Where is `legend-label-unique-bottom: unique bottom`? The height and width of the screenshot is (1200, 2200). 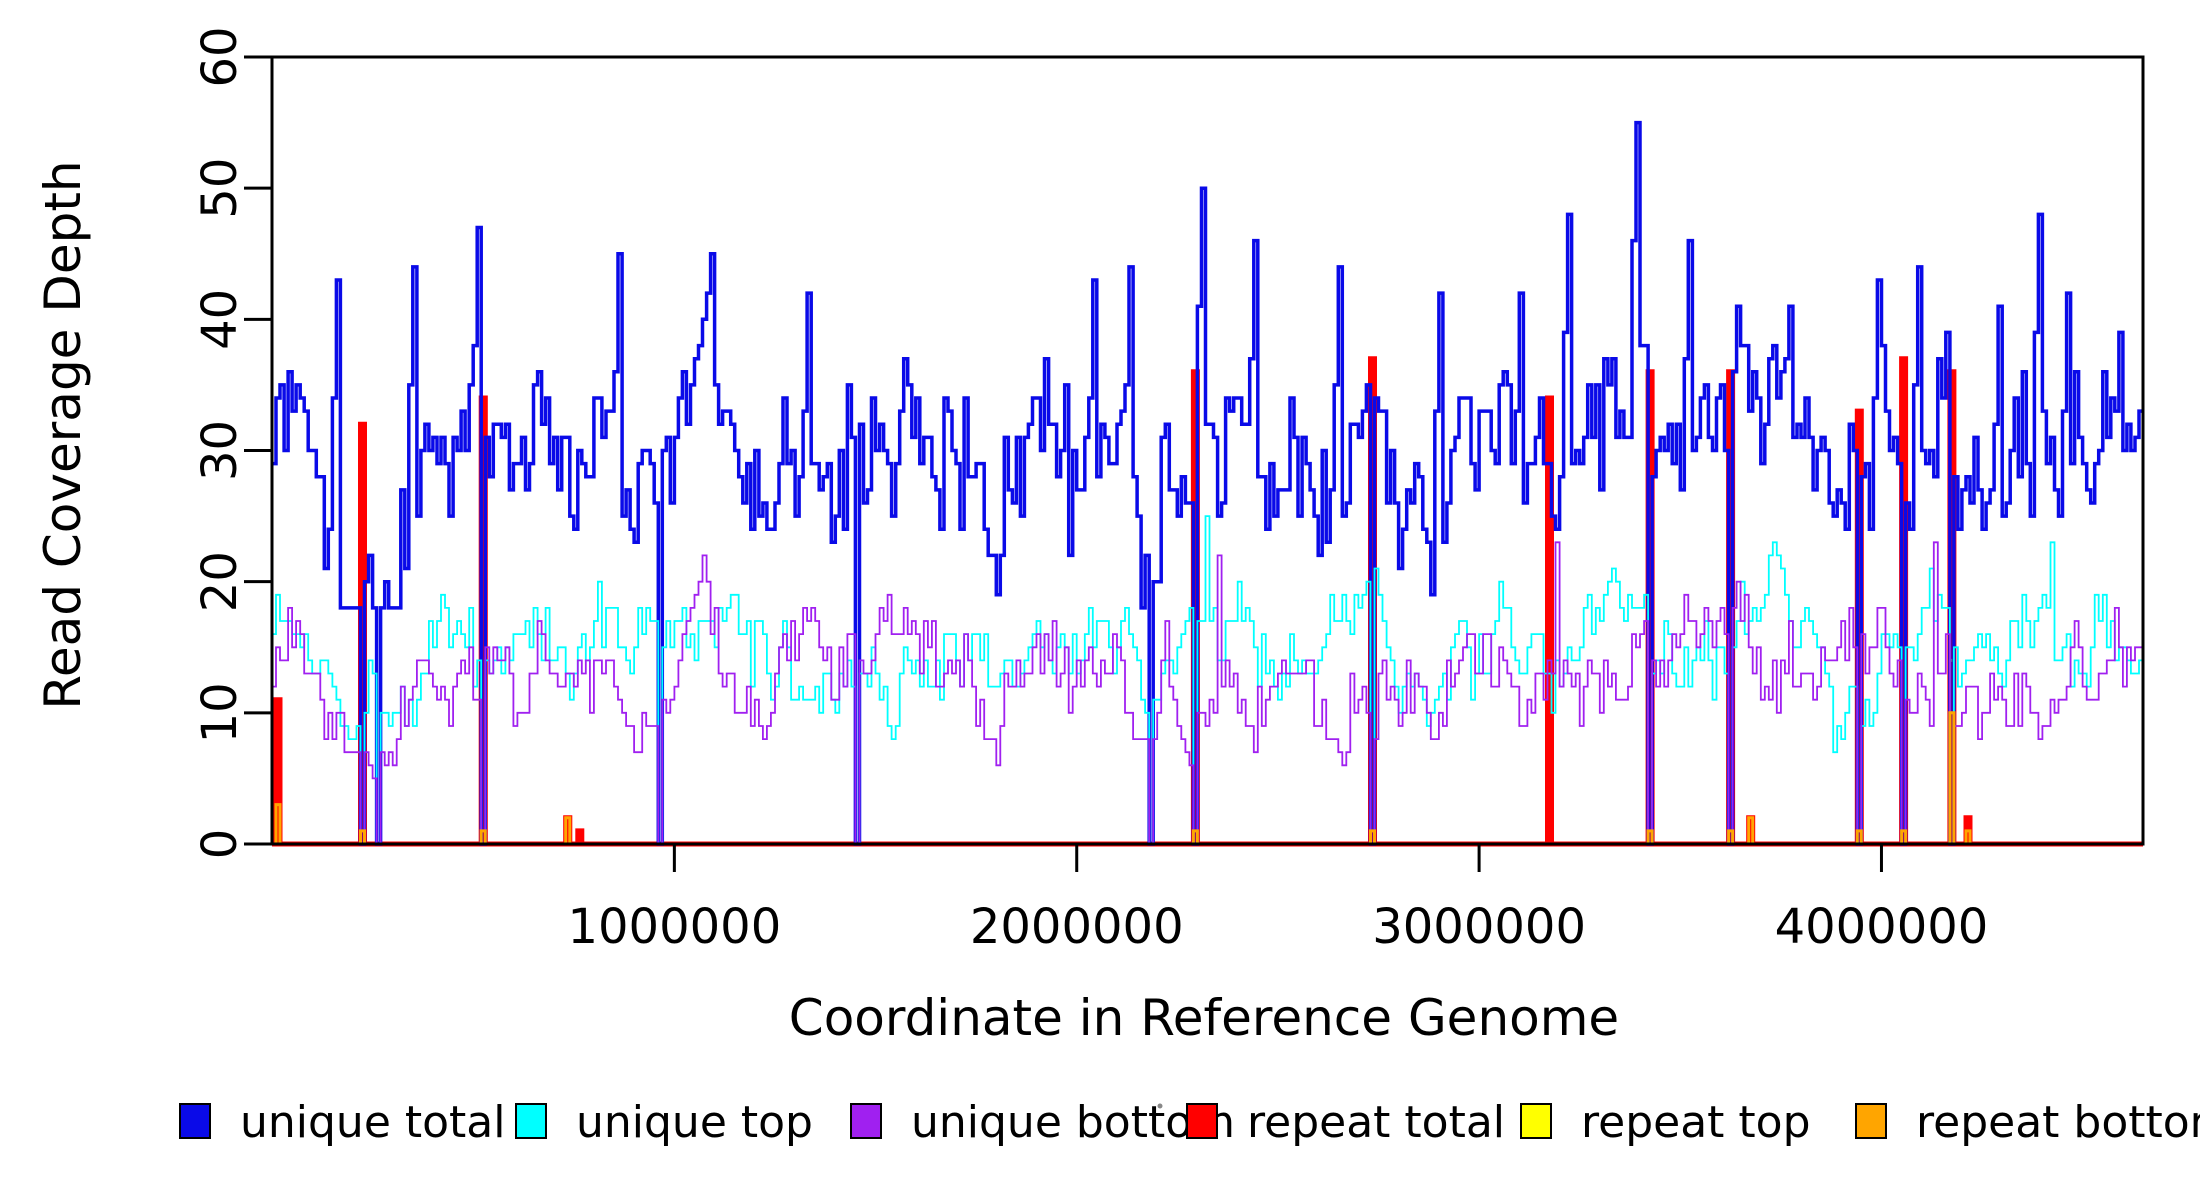 legend-label-unique-bottom: unique bottom is located at coordinates (1073, 1122).